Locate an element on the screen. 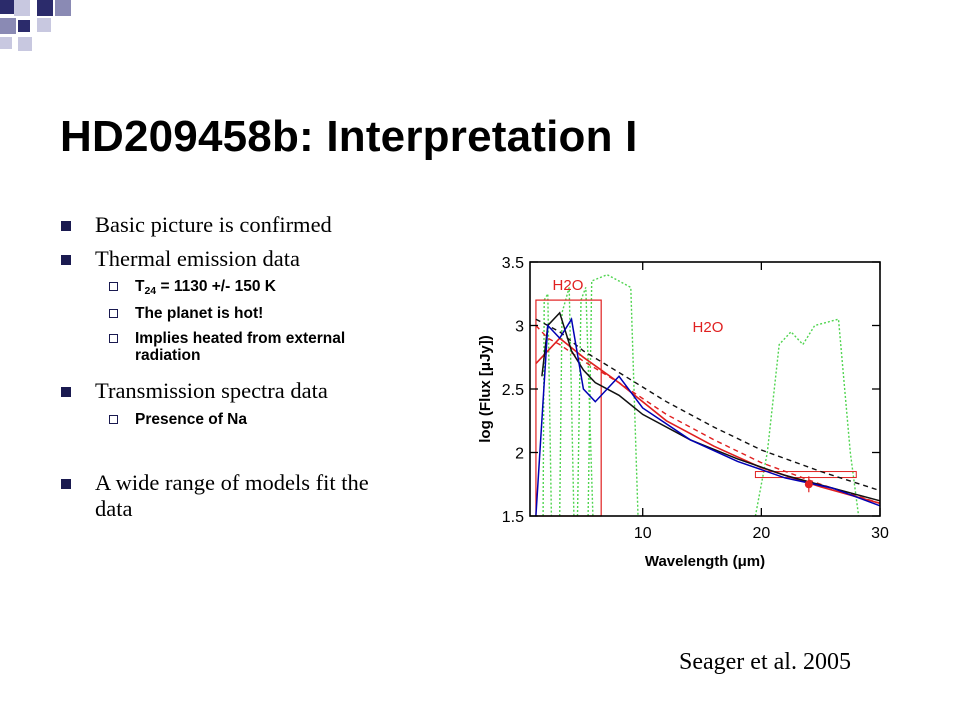  bullet-thermal-emission: Thermal emission data is located at coordinates (250, 259).